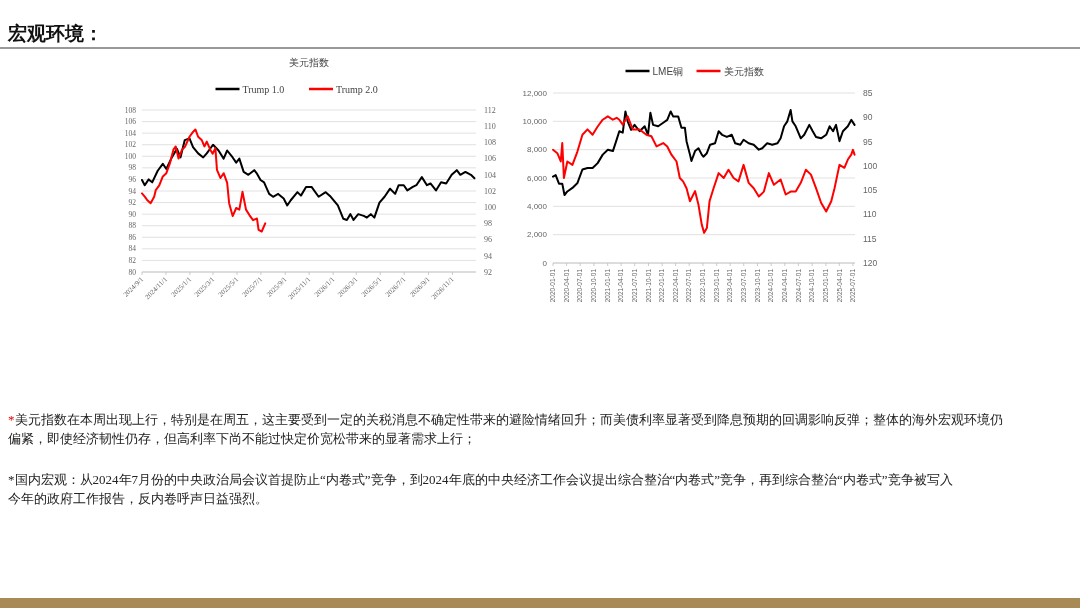  I want to click on y-tick-label: 8,000, so click(537, 150).